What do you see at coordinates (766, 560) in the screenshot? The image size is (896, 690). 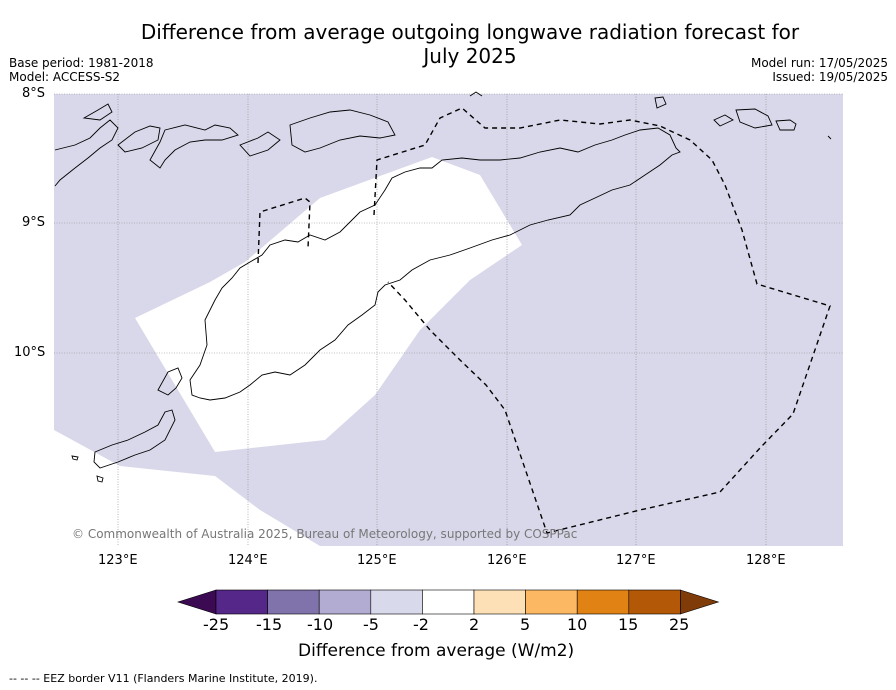 I see `lon-label-128e: 128°E` at bounding box center [766, 560].